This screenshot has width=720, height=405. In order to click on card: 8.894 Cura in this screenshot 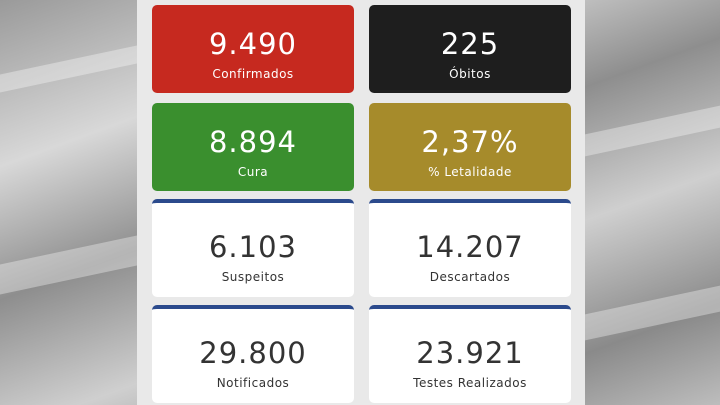, I will do `click(253, 147)`.